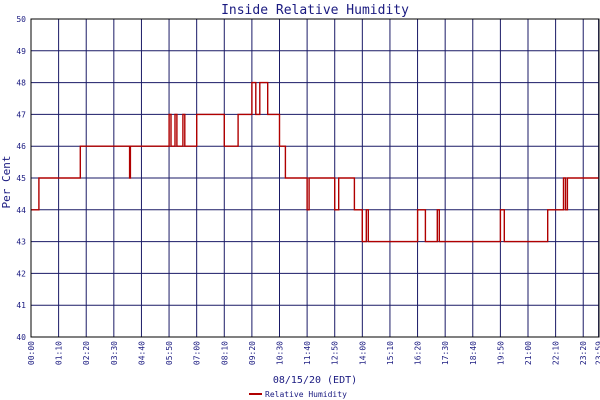  Describe the element at coordinates (21, 51) in the screenshot. I see `y-tick-label: 49` at that location.